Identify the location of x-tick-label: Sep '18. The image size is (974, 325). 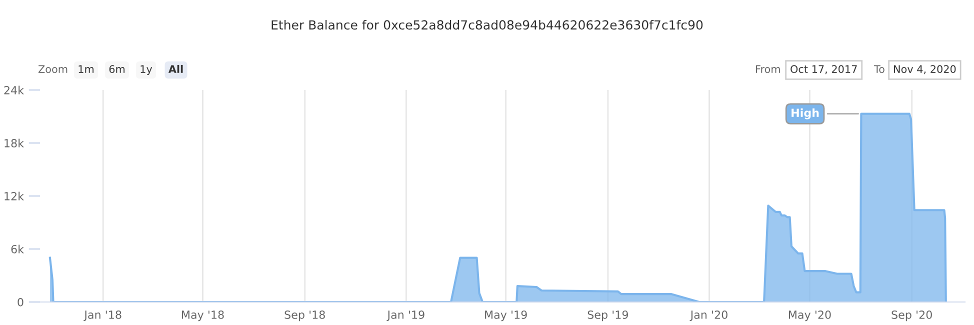
(304, 316).